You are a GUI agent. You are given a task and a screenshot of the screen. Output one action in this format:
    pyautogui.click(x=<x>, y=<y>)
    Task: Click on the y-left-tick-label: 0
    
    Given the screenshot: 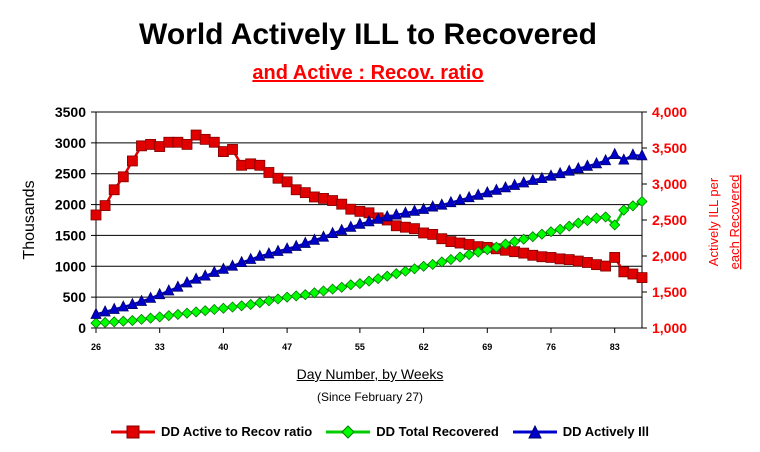 What is the action you would take?
    pyautogui.click(x=82, y=328)
    